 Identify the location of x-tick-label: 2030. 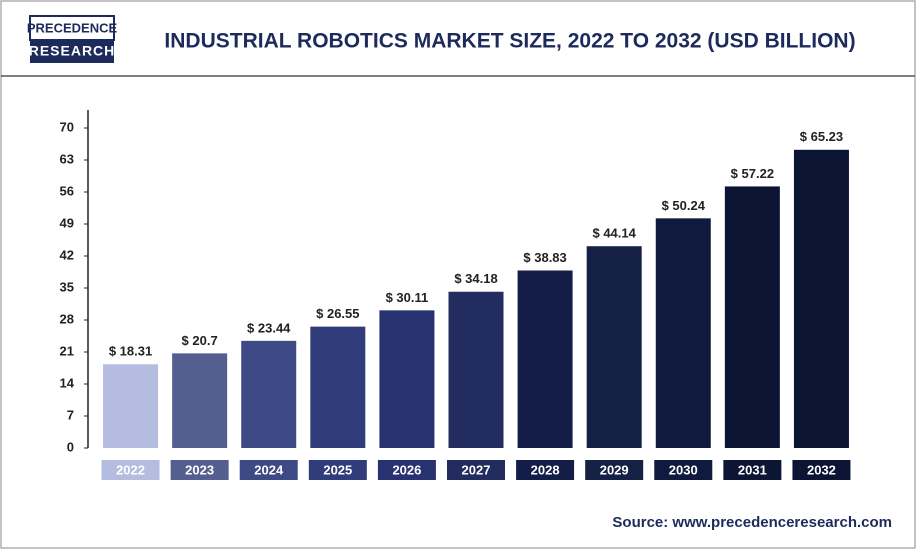
(683, 469).